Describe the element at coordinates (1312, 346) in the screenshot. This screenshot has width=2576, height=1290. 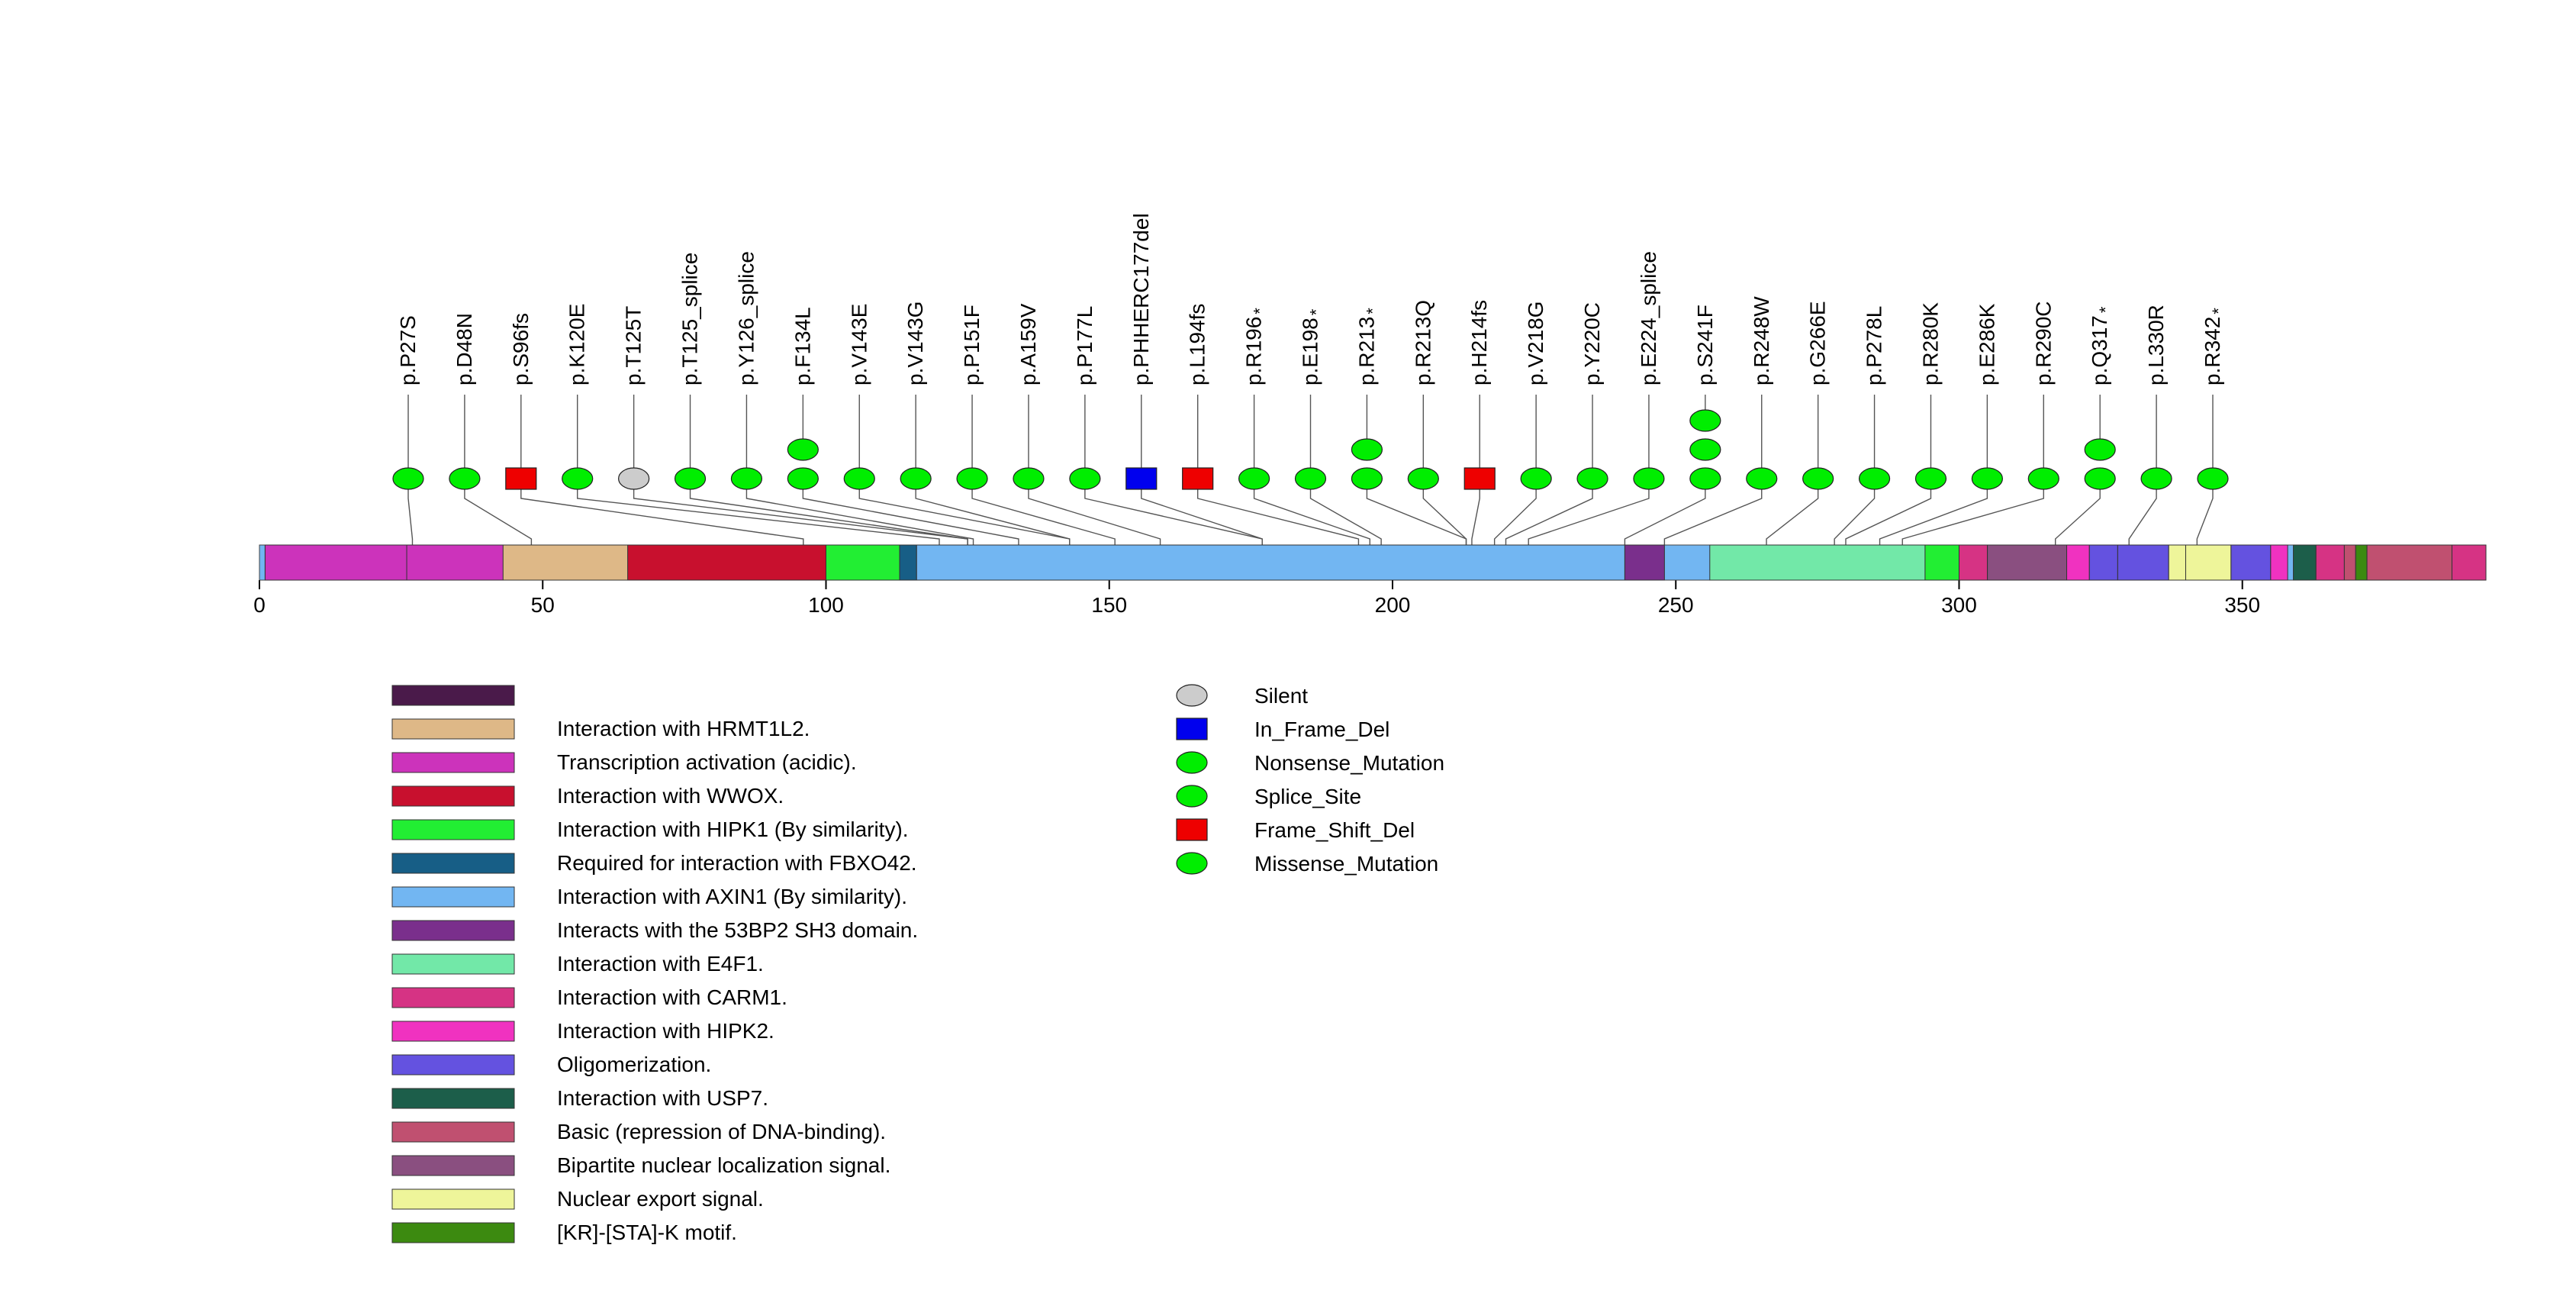
I see `mutation-label: p.E198*` at that location.